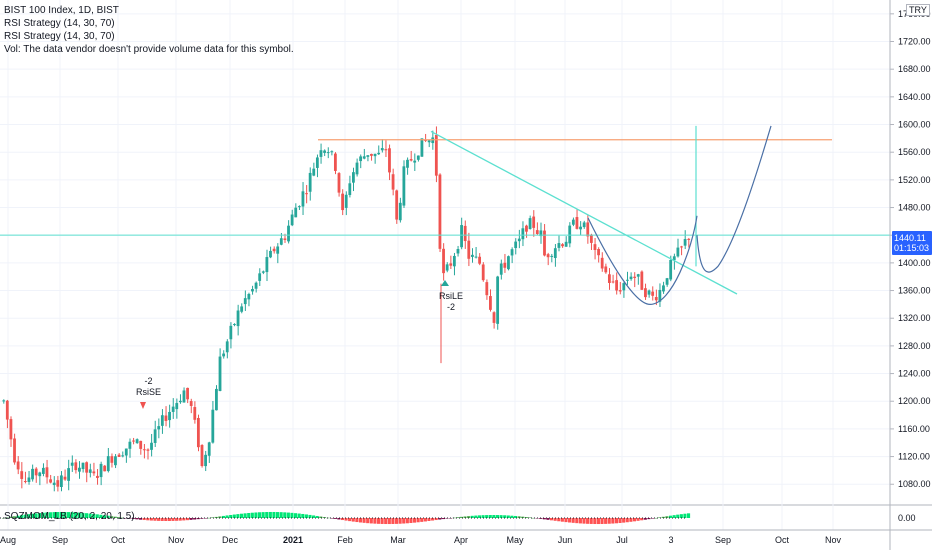 The width and height of the screenshot is (932, 550). Describe the element at coordinates (59, 23) in the screenshot. I see `indicator-rsi-1: RSI Strategy (14, 30, 70)` at that location.